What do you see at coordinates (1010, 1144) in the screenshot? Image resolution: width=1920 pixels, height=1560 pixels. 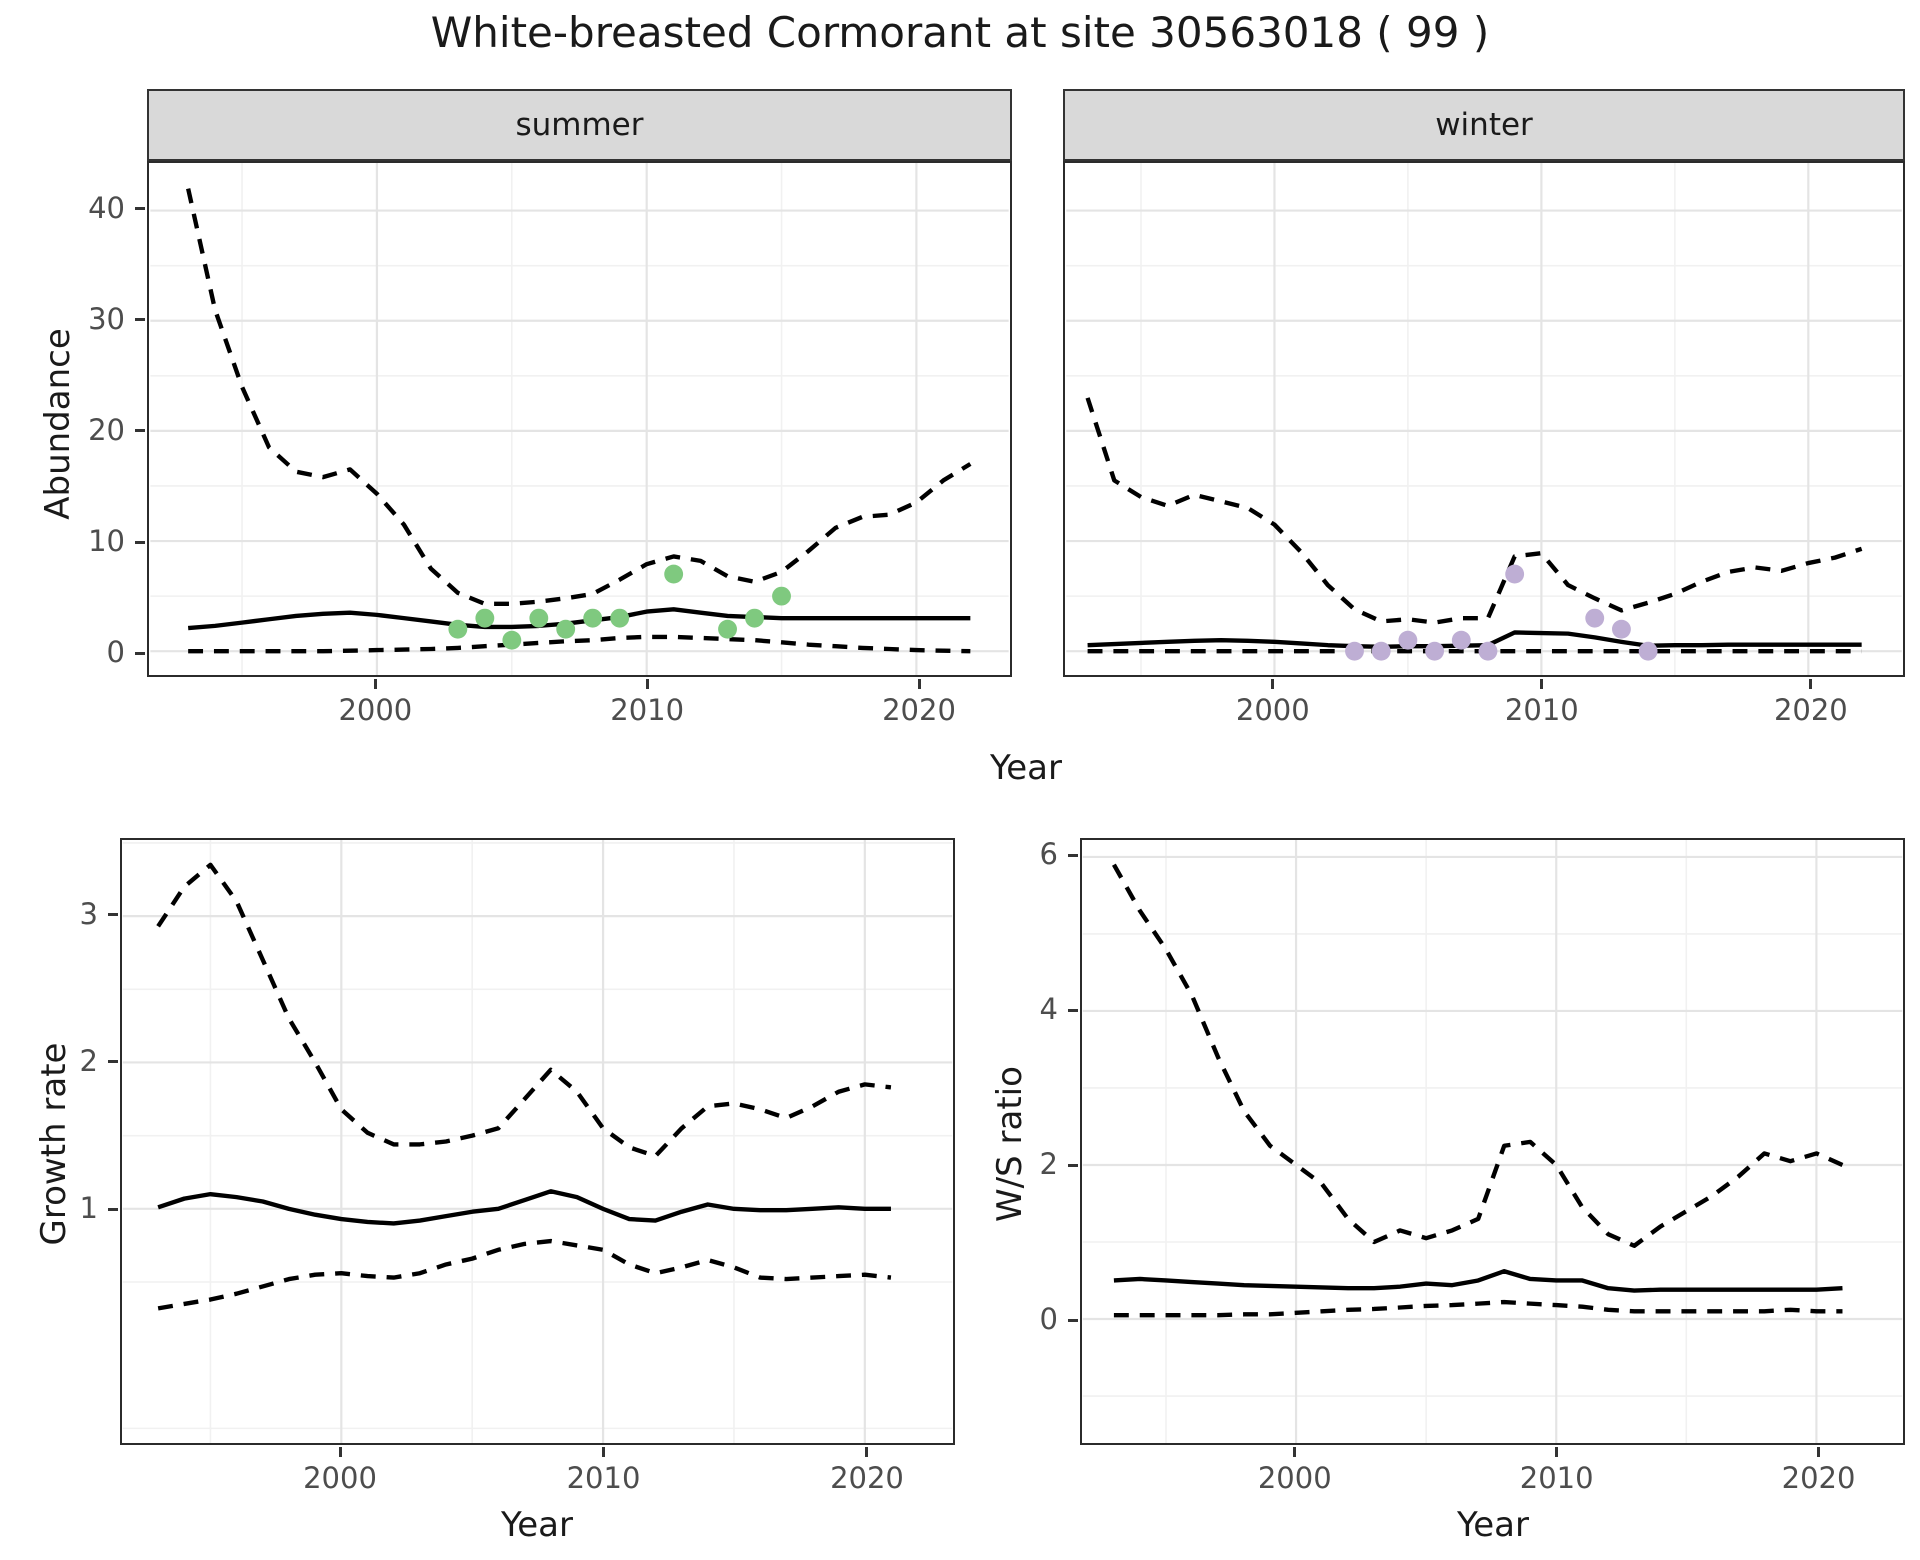 I see `y-axis-title-ws-ratio: W/S ratio` at bounding box center [1010, 1144].